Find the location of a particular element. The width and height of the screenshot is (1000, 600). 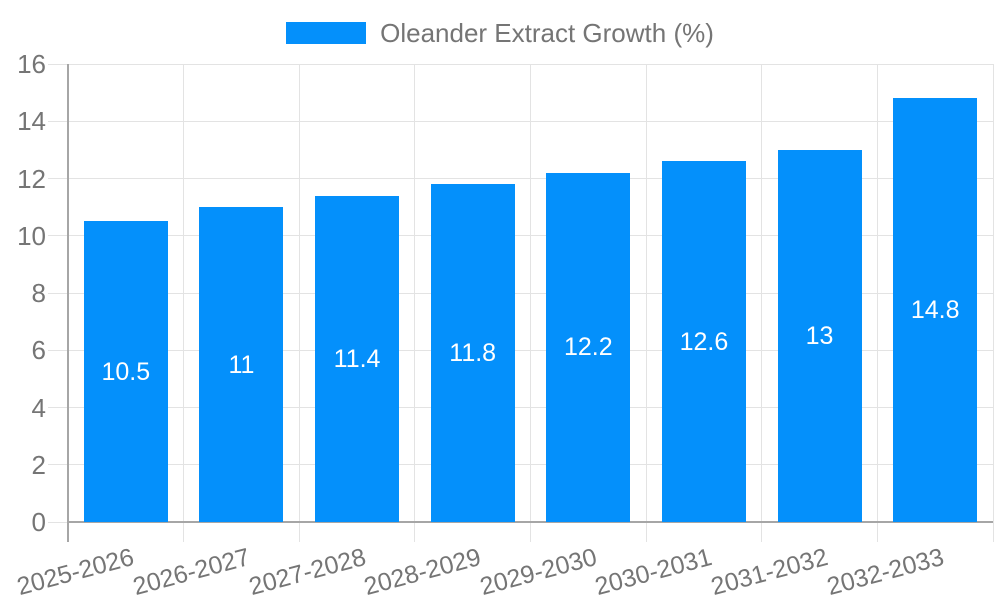

y-tick-label: 6 is located at coordinates (38, 350).